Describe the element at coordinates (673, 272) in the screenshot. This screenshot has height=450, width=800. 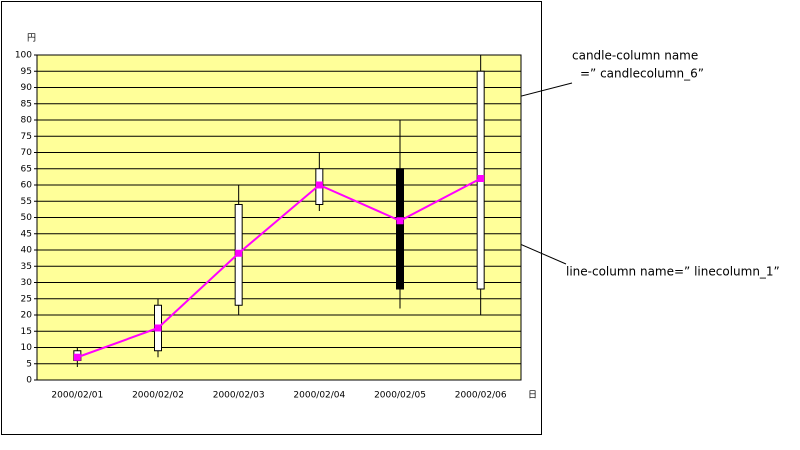
I see `annotation: line-column name=” linecolumn_1”` at that location.